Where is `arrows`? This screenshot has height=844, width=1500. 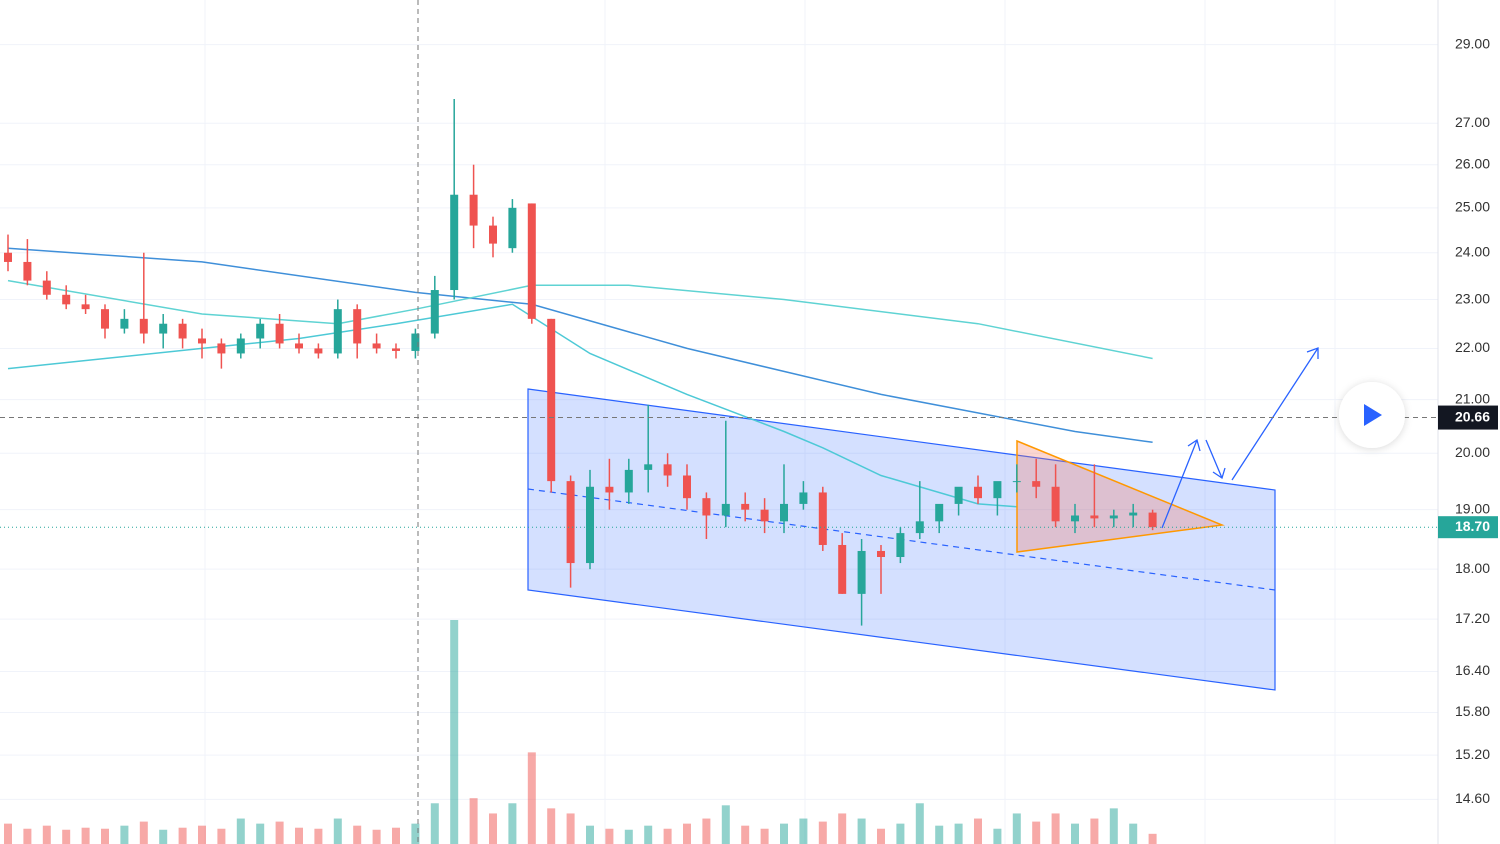 arrows is located at coordinates (1240, 438).